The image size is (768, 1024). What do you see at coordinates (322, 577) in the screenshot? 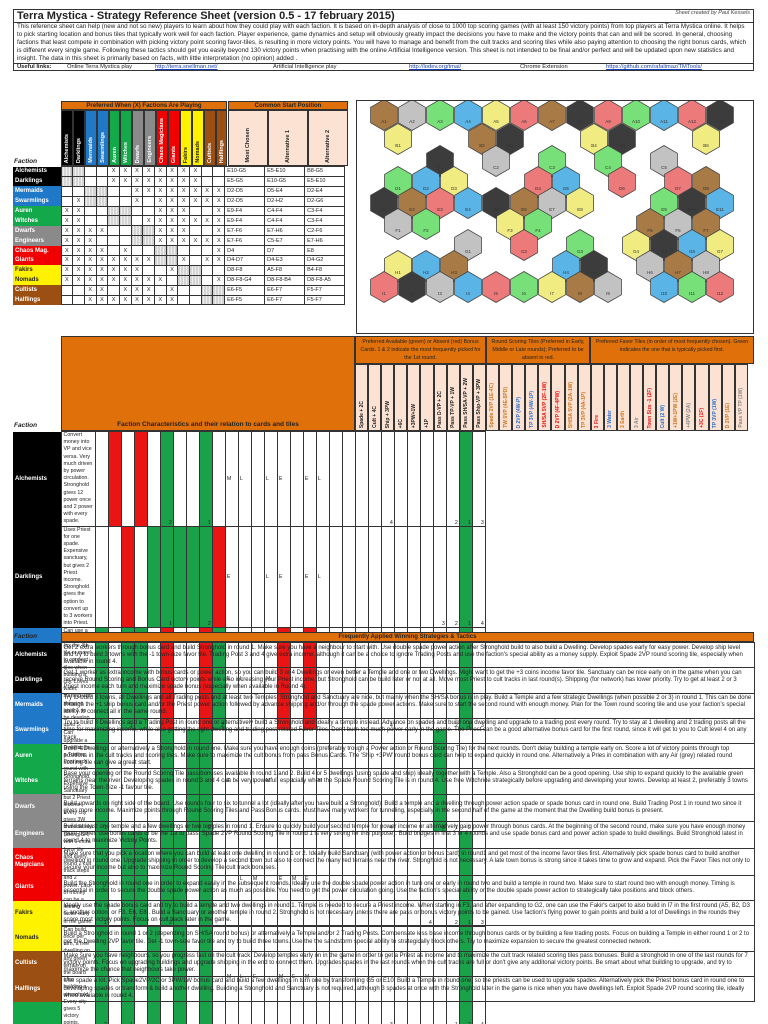
I see `round-cell: L` at bounding box center [322, 577].